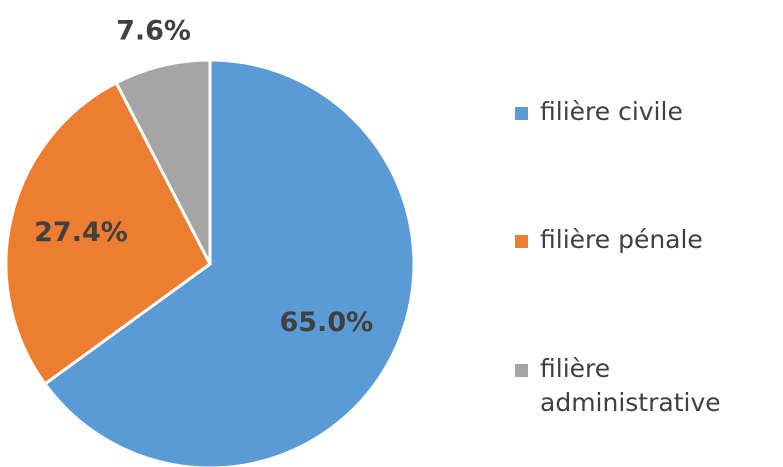 This screenshot has height=467, width=783. I want to click on legend-item: filière pénale, so click(649, 240).